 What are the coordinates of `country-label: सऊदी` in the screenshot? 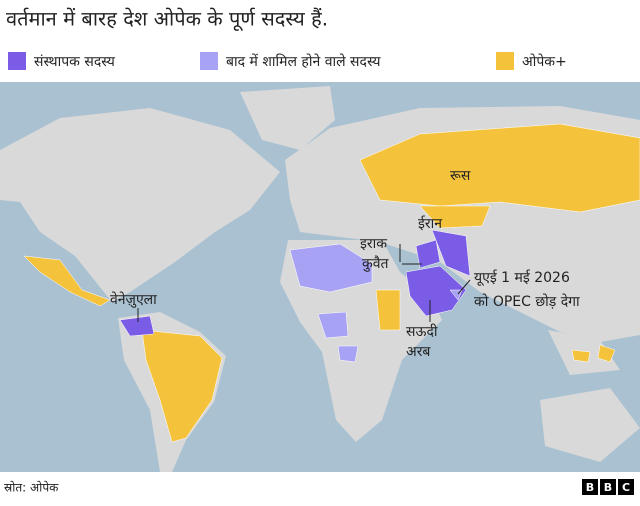 It's located at (422, 331).